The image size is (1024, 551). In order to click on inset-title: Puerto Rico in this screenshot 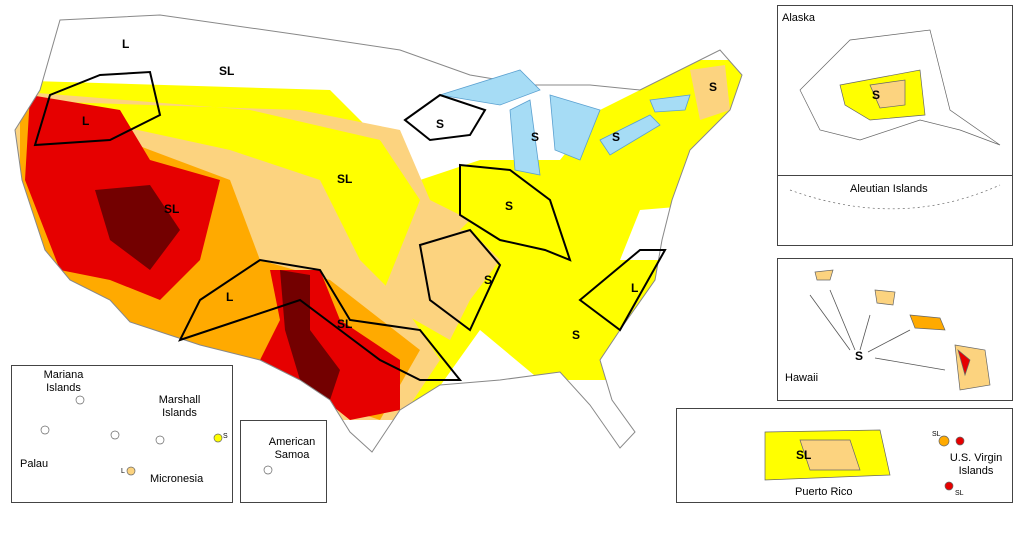, I will do `click(824, 492)`.